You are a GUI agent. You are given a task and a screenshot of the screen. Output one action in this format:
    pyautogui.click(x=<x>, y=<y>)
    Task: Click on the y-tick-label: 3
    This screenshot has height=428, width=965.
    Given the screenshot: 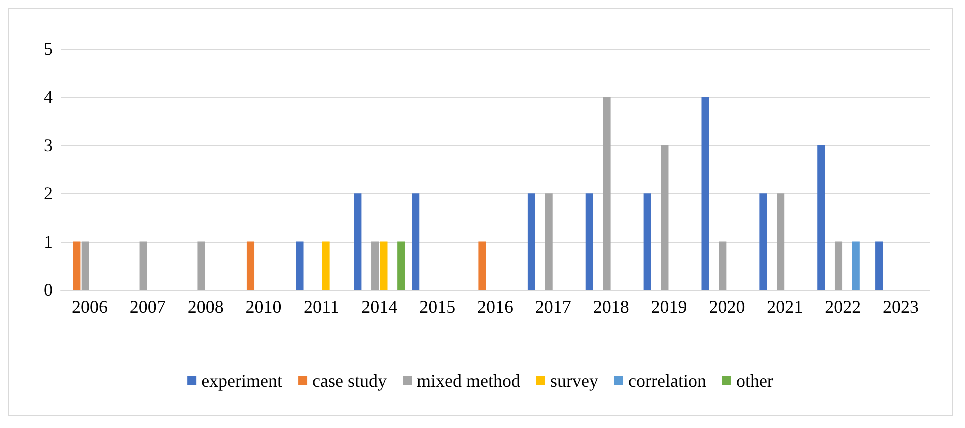 What is the action you would take?
    pyautogui.click(x=48, y=145)
    